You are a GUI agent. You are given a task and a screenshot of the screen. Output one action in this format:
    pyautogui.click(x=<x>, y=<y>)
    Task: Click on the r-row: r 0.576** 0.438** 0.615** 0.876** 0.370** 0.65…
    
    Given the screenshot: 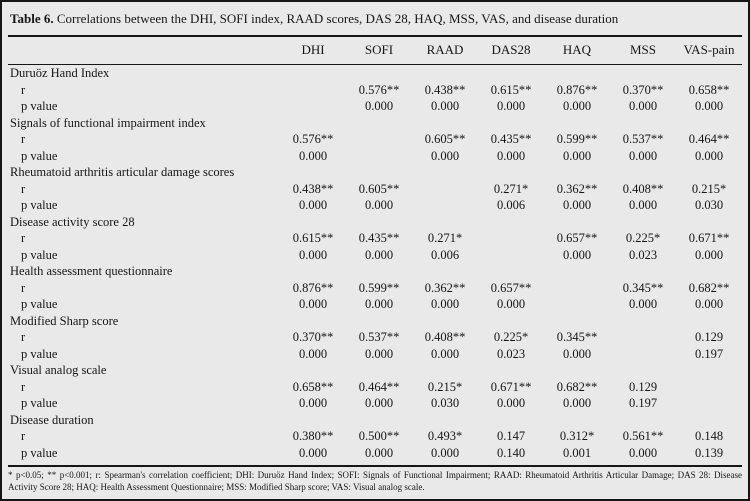 What is the action you would take?
    pyautogui.click(x=375, y=90)
    